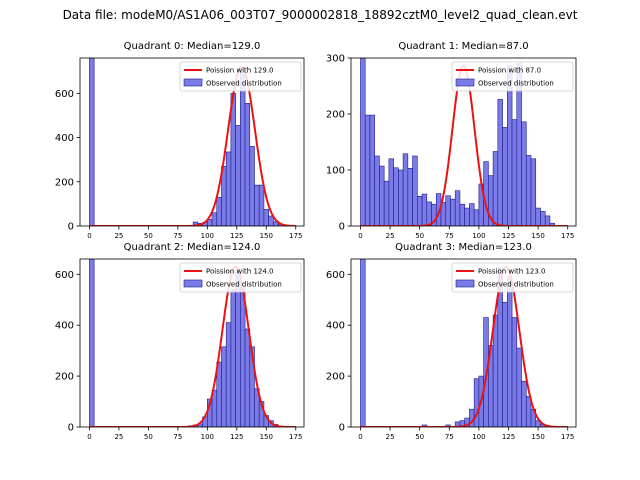 This screenshot has height=480, width=640. I want to click on quadrant-0-legend: Poission with 129.0 Observed distribution, so click(240, 76).